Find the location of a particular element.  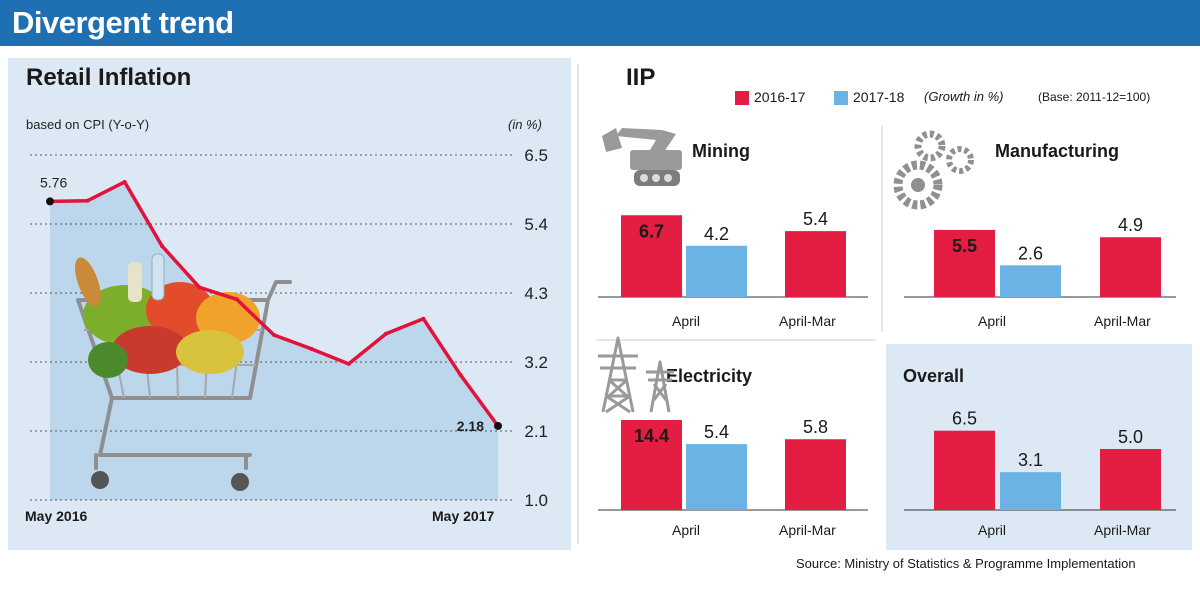

electricity-bar-2016-17-april-mar-label: 5.8 is located at coordinates (815, 427).